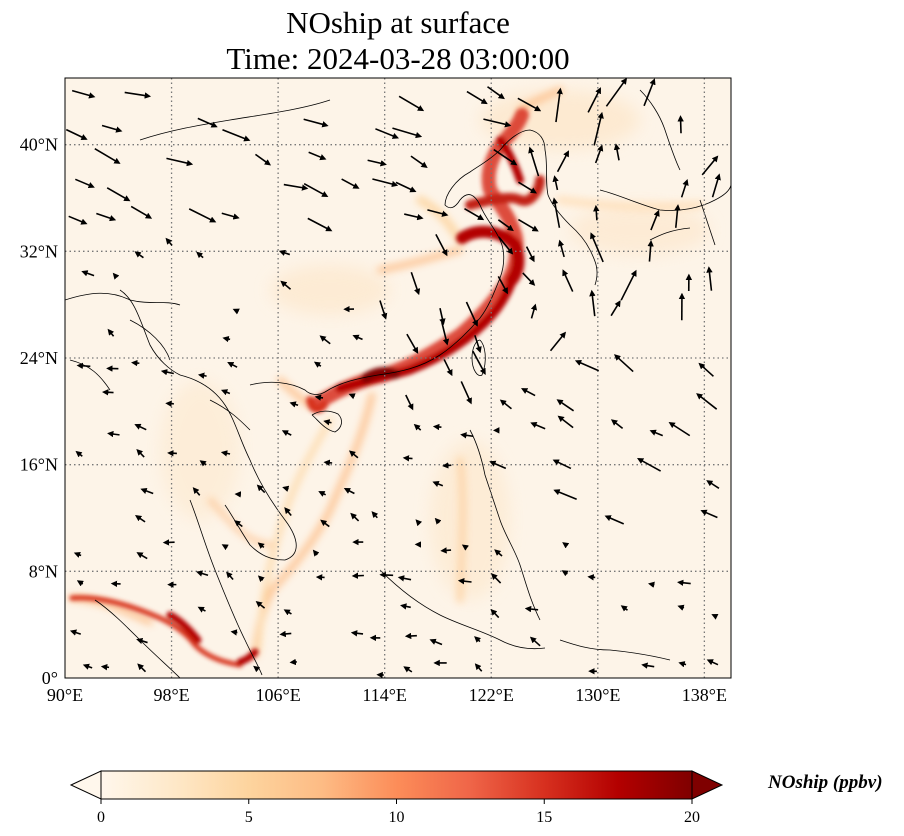  I want to click on colorbar-min-extension, so click(85, 785).